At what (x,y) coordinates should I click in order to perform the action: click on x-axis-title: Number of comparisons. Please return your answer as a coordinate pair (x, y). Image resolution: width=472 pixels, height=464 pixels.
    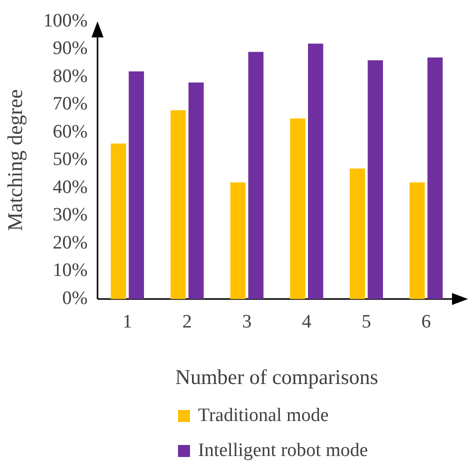
    Looking at the image, I should click on (276, 376).